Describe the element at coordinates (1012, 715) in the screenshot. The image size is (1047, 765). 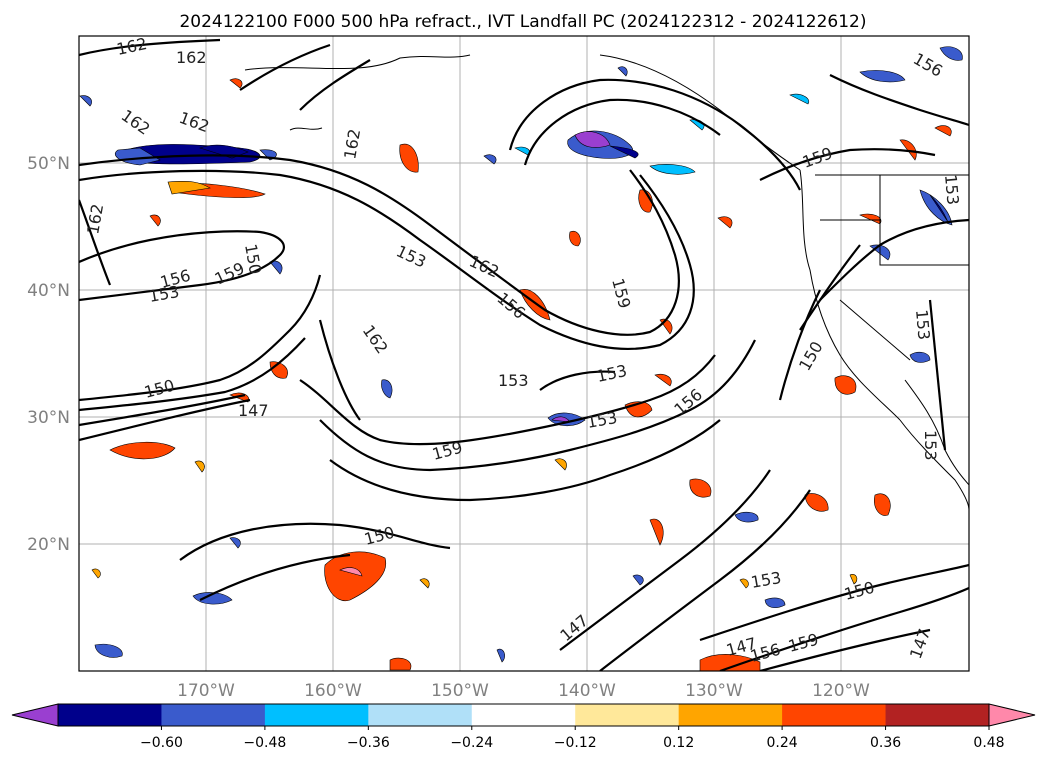
I see `colorbar-extend-max` at that location.